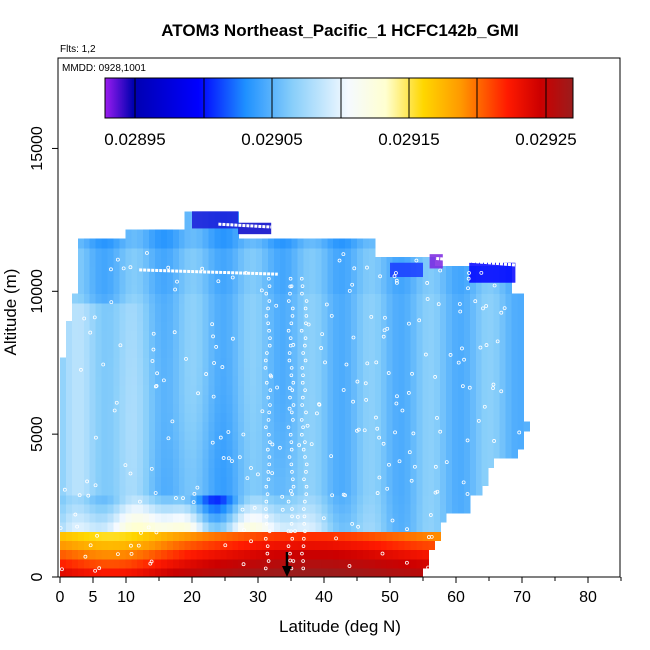 The height and width of the screenshot is (650, 650). What do you see at coordinates (390, 597) in the screenshot?
I see `x-tick-label: 50` at bounding box center [390, 597].